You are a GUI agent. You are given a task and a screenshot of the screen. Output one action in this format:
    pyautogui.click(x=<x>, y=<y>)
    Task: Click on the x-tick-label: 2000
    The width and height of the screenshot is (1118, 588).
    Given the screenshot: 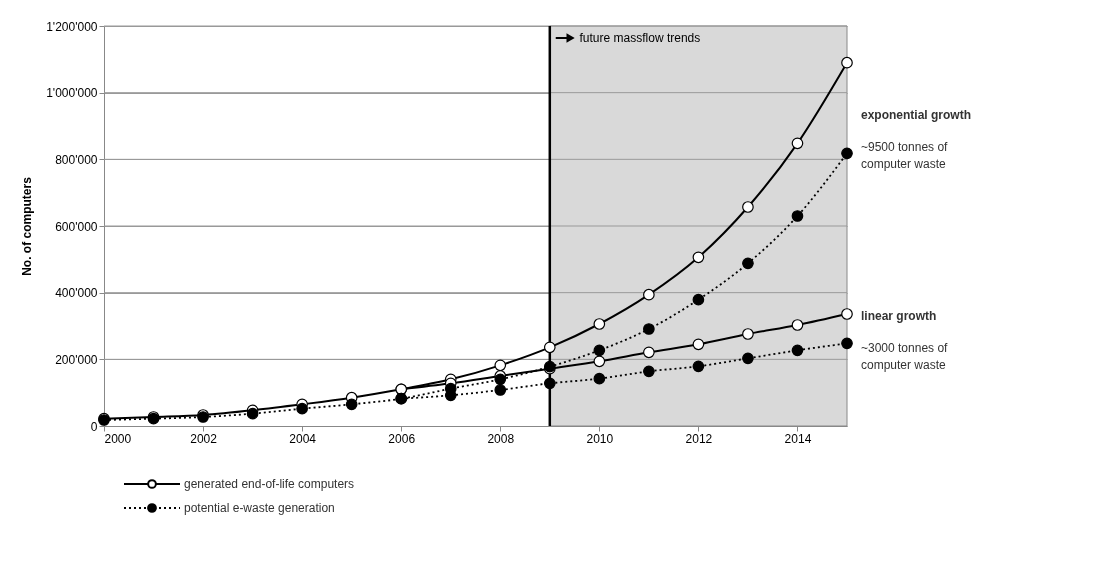 What is the action you would take?
    pyautogui.click(x=118, y=438)
    